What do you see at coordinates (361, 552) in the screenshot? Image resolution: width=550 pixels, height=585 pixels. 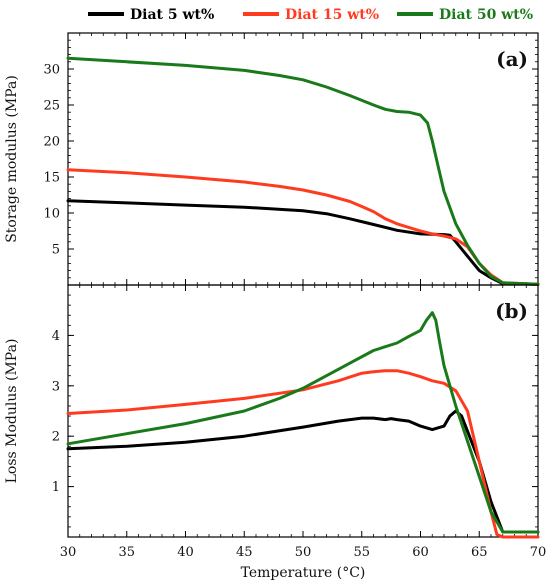 I see `x-tick-label: 55` at bounding box center [361, 552].